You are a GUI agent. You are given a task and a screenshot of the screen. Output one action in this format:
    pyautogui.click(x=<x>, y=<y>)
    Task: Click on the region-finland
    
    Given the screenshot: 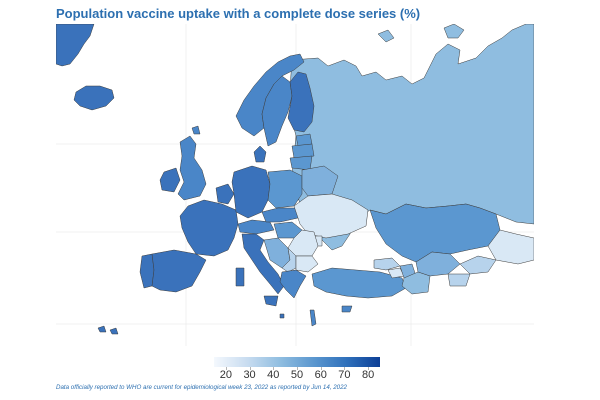 What is the action you would take?
    pyautogui.click(x=301, y=102)
    